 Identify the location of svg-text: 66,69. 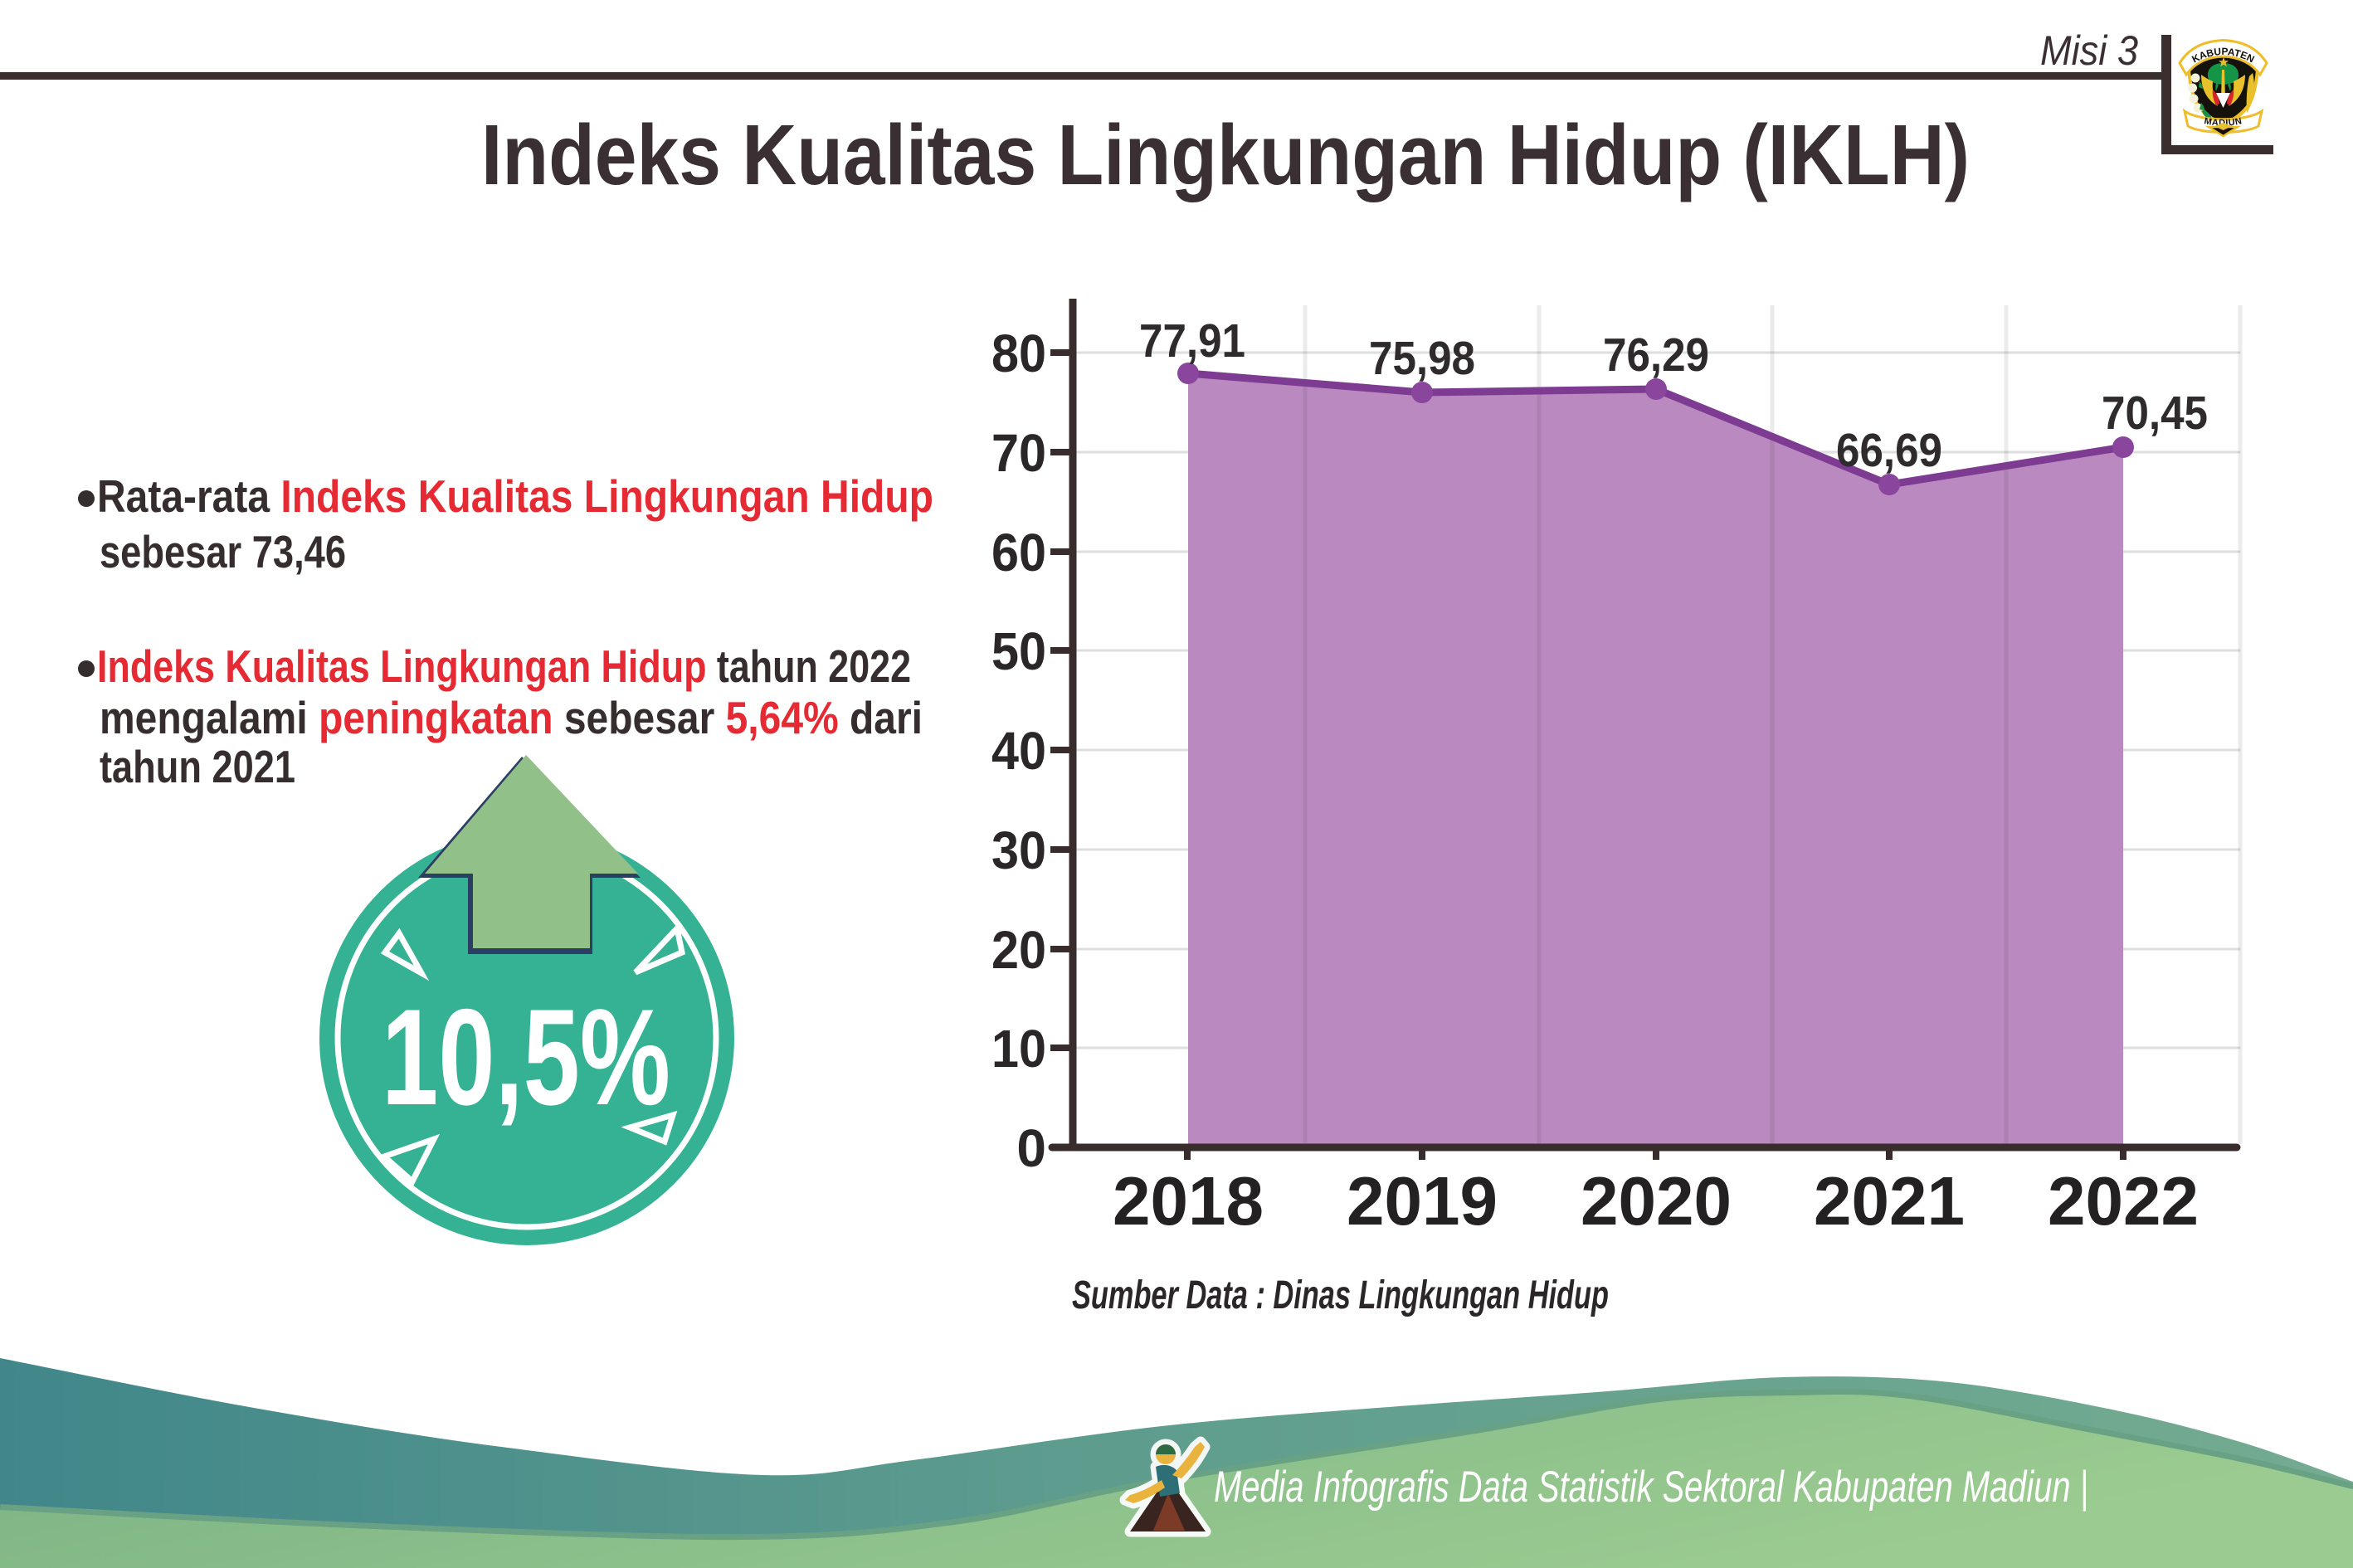
(1889, 450).